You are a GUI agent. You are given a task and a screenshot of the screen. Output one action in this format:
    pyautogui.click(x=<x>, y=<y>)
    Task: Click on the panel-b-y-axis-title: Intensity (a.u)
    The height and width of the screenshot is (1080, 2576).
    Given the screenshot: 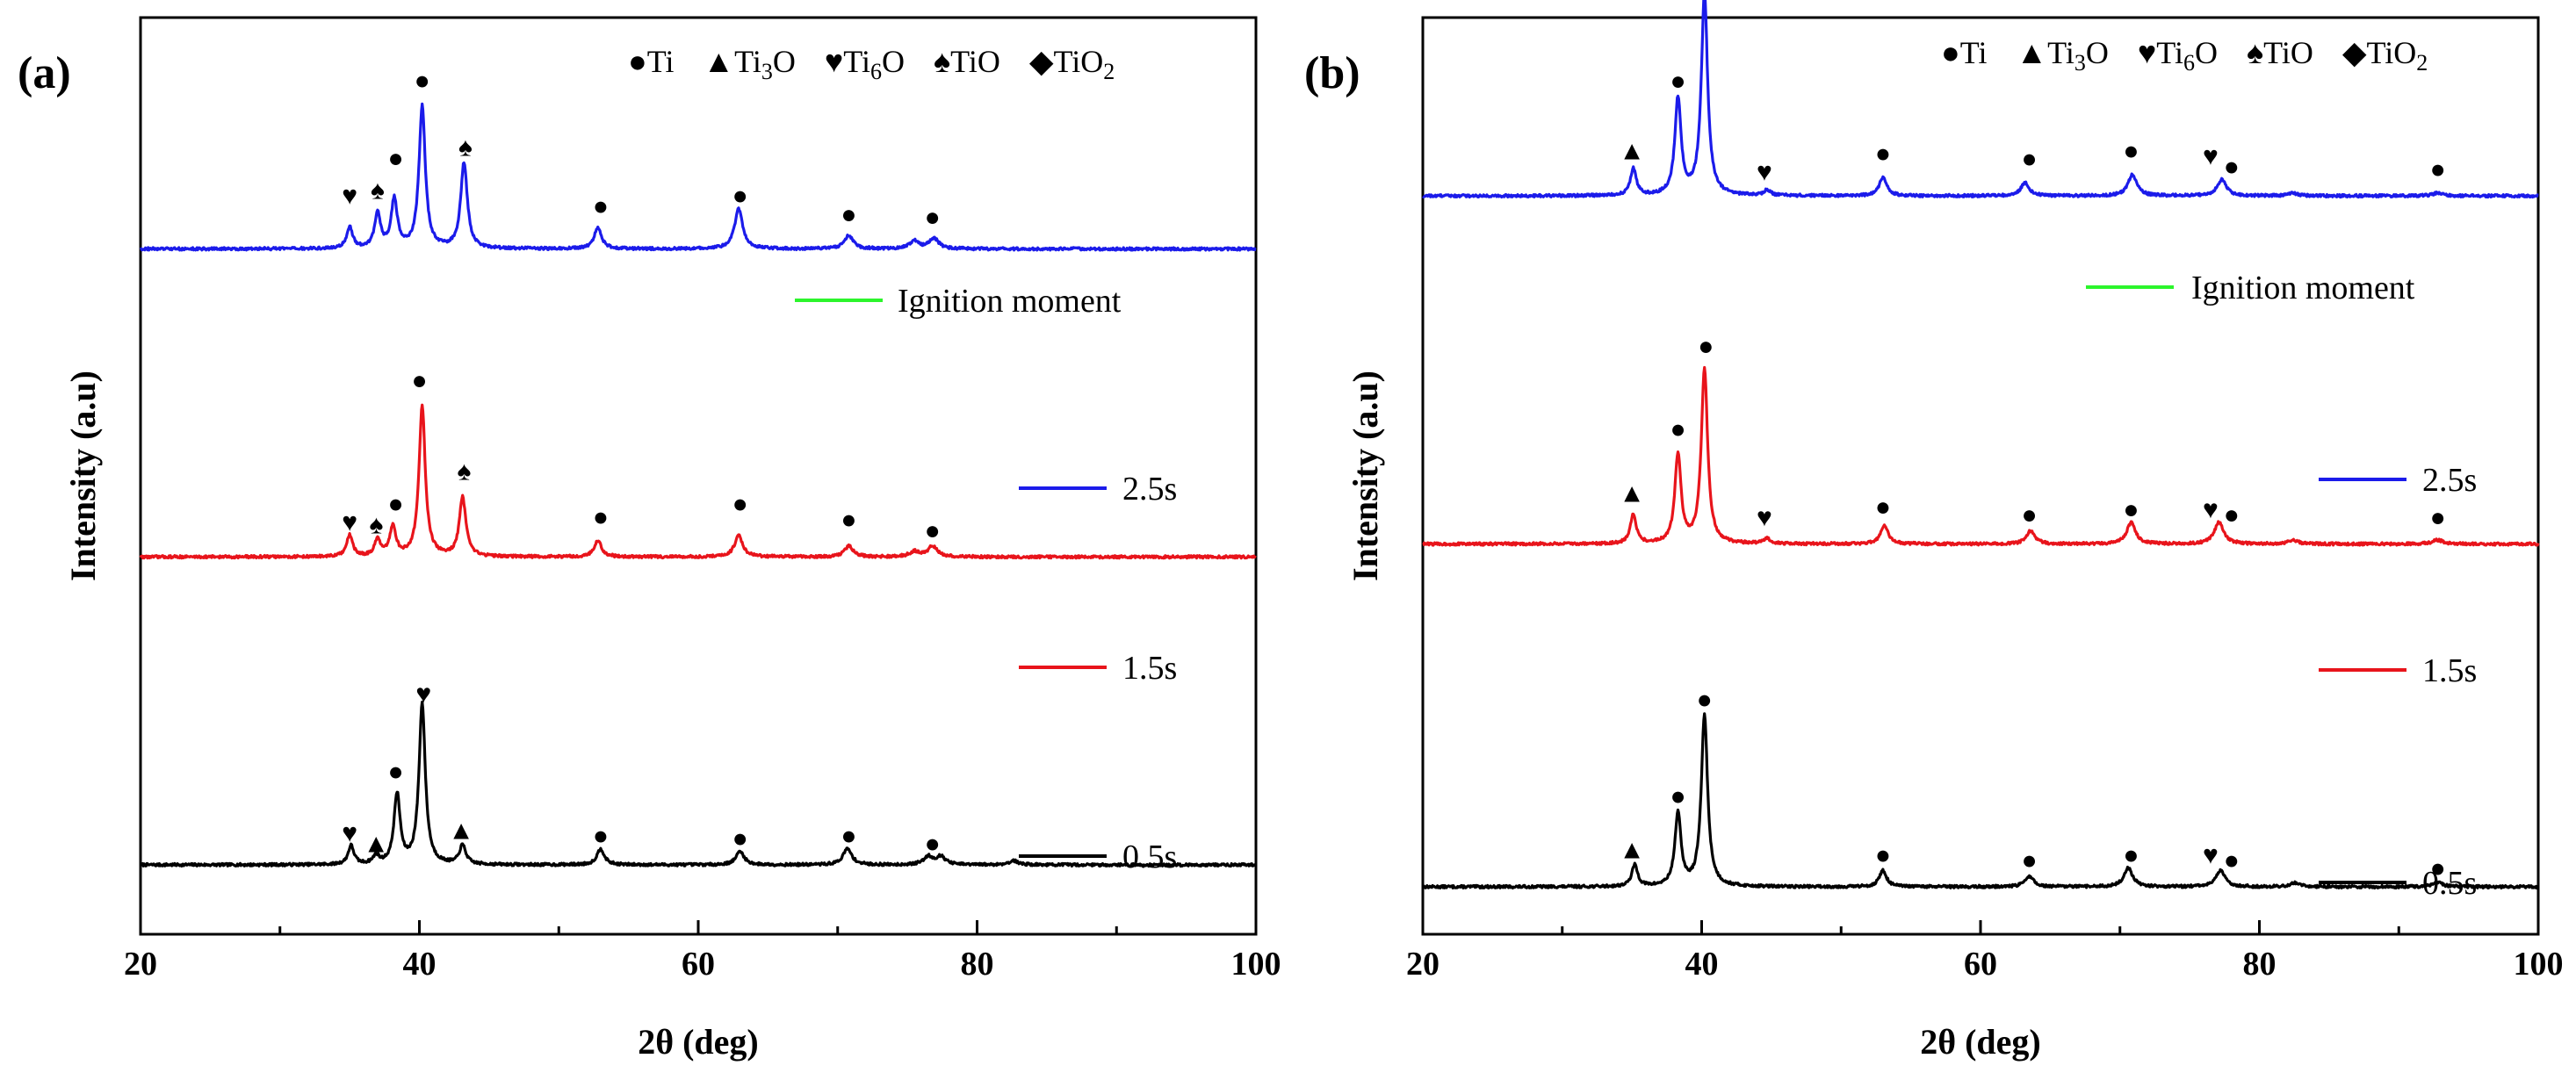 What is the action you would take?
    pyautogui.click(x=1365, y=476)
    